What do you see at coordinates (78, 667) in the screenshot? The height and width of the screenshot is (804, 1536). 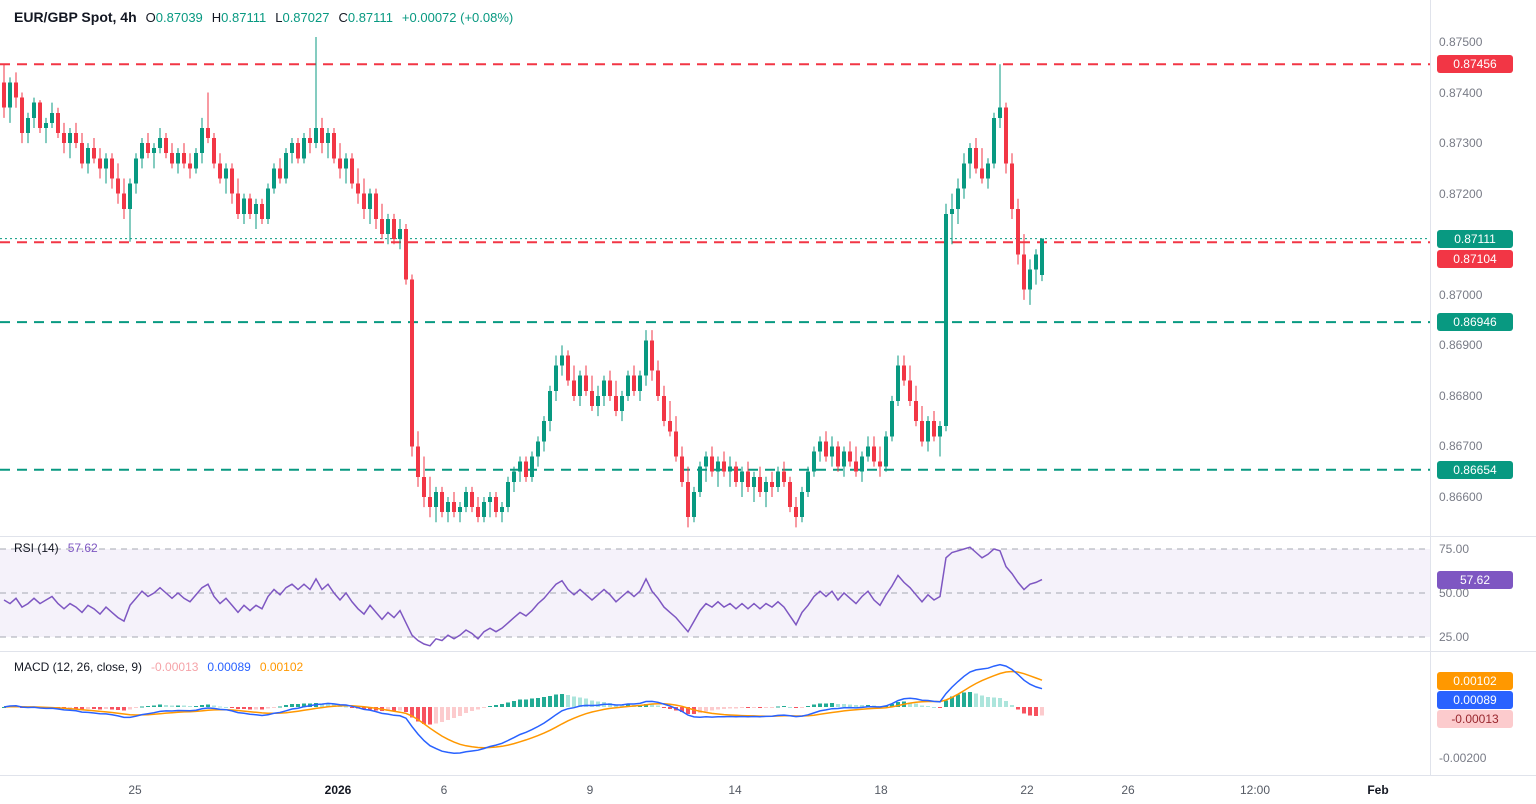 I see `macd-title: MACD (12, 26, close, 9)` at bounding box center [78, 667].